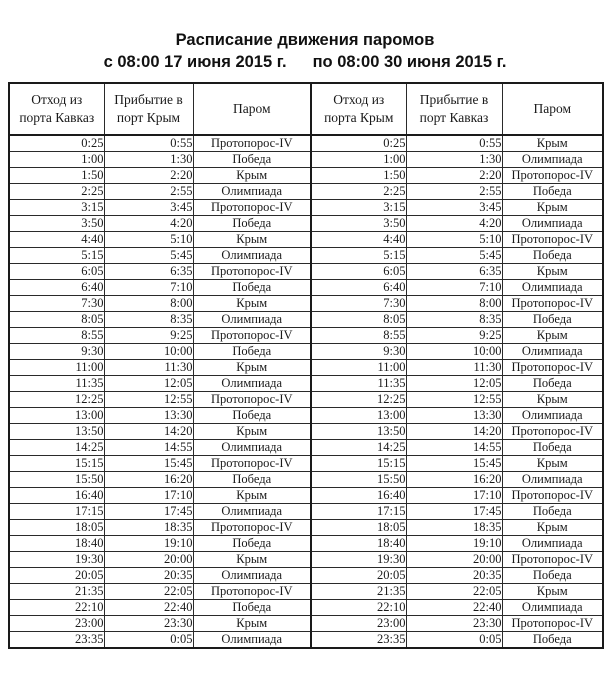  What do you see at coordinates (306, 623) in the screenshot?
I see `table-row: 23:00 23:30 Крым 23:00 23:30 Протопорос-IV` at bounding box center [306, 623].